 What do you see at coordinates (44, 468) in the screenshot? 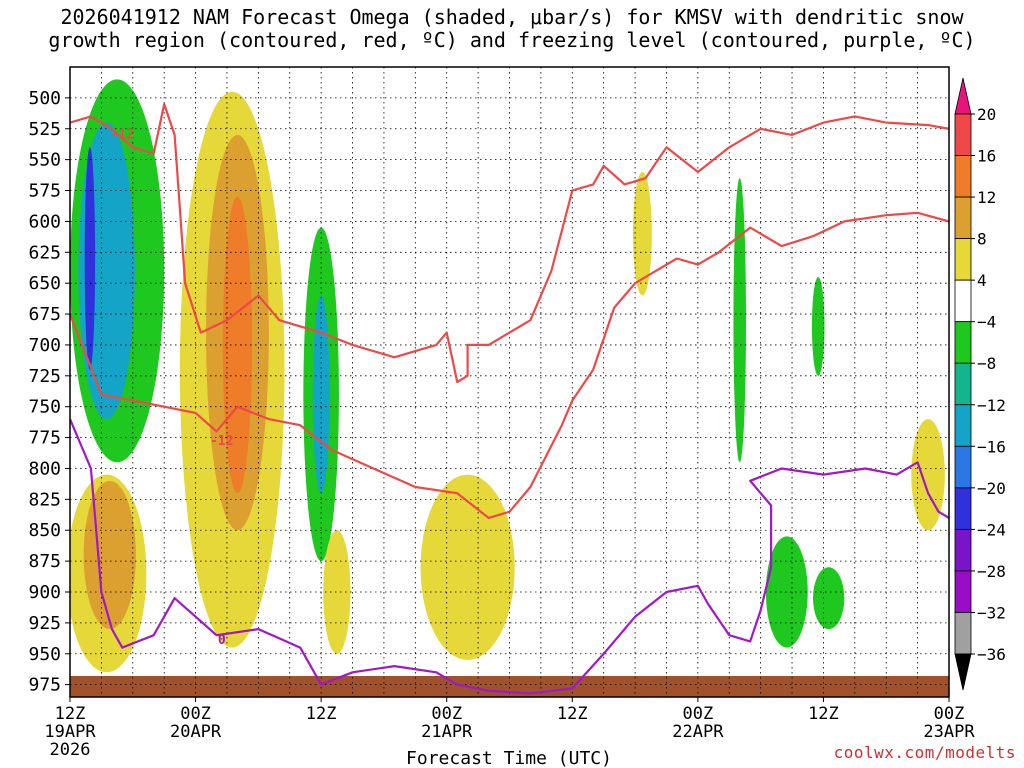
I see `y-tick-label-800: 800` at bounding box center [44, 468].